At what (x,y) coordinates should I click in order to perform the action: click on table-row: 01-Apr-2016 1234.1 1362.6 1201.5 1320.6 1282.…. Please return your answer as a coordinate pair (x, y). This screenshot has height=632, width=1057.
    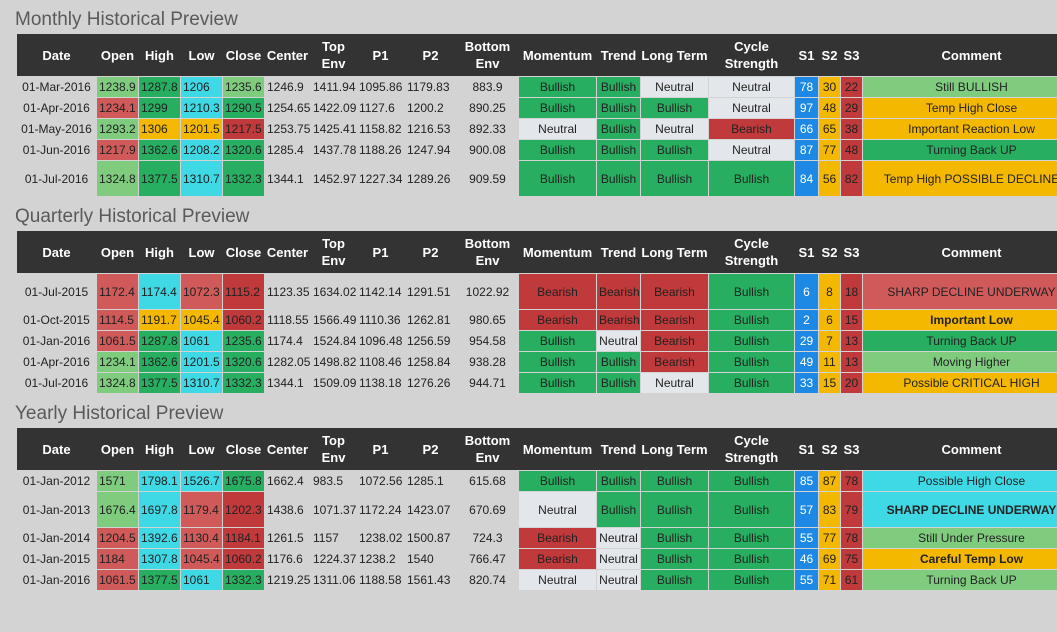
    Looking at the image, I should click on (536, 362).